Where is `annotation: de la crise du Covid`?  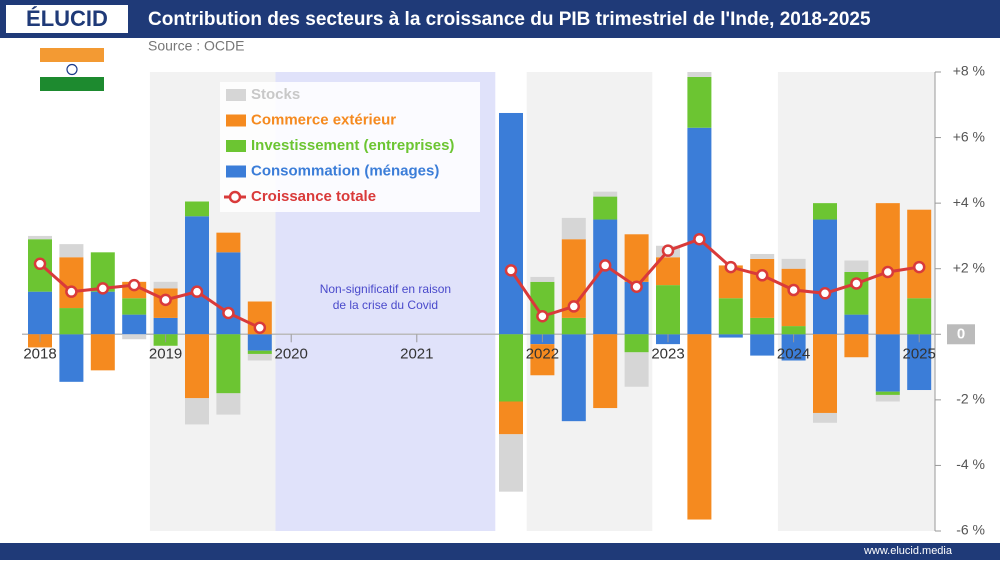
annotation: de la crise du Covid is located at coordinates (385, 305).